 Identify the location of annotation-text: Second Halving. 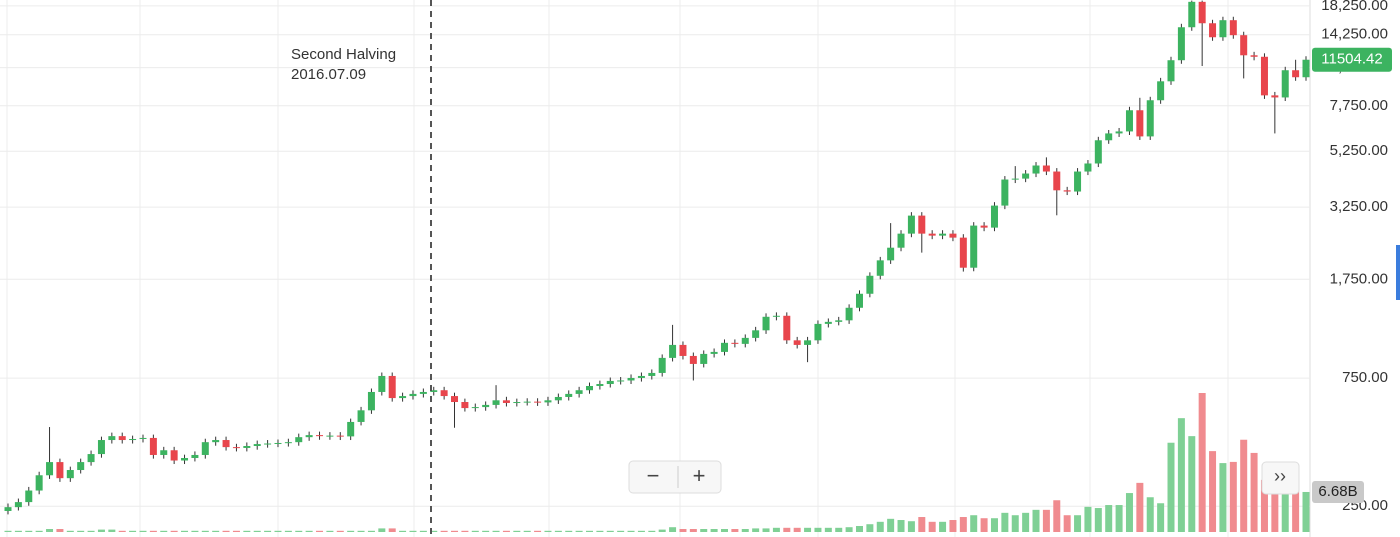
(343, 54).